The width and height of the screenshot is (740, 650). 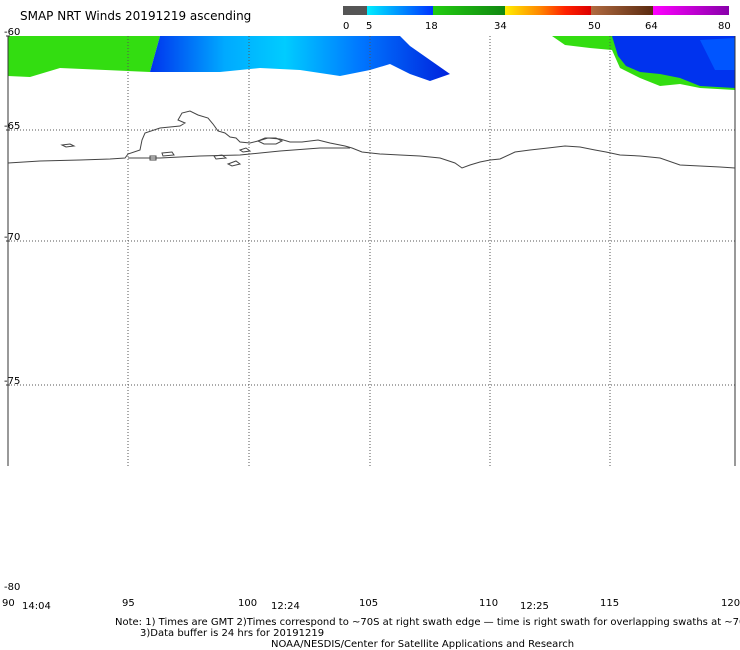 What do you see at coordinates (135, 16) in the screenshot?
I see `map-title: SMAP NRT Winds 20191219 ascending` at bounding box center [135, 16].